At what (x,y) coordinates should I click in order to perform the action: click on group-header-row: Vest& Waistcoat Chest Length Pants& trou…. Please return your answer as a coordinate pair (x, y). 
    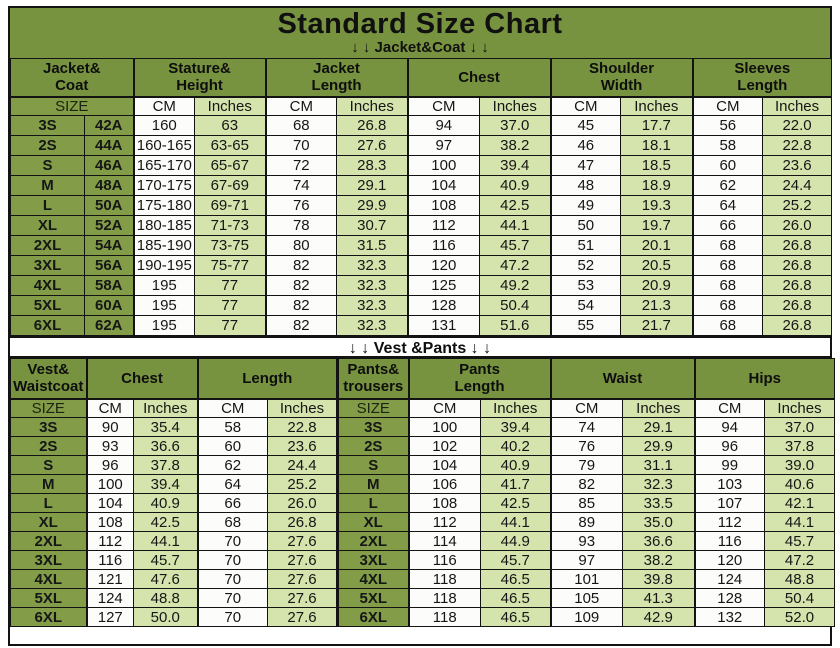
    Looking at the image, I should click on (423, 379).